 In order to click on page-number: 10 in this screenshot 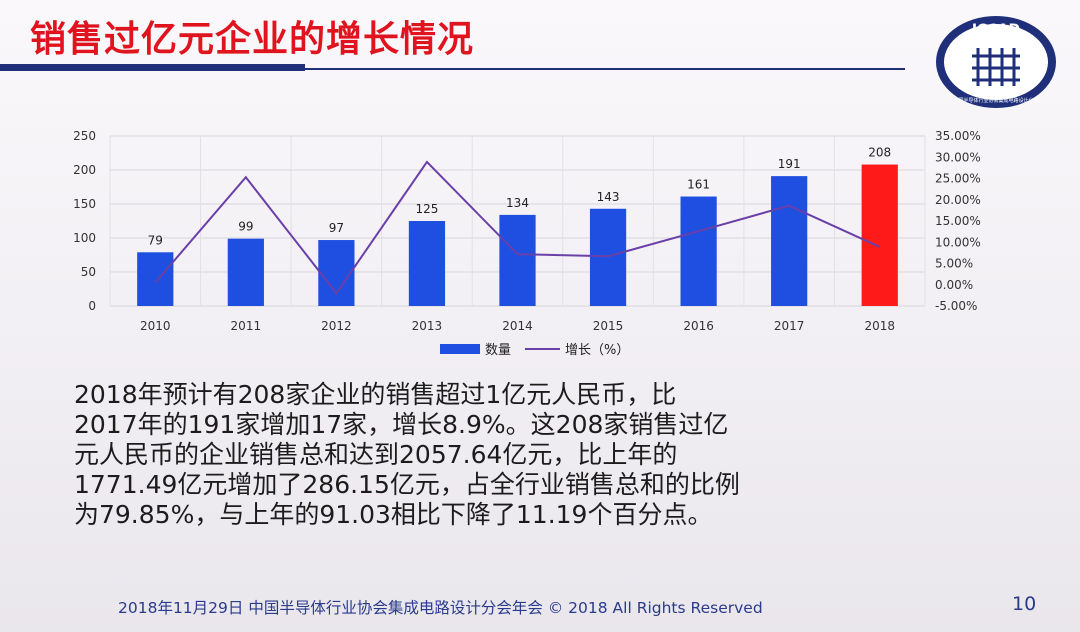, I will do `click(1024, 604)`.